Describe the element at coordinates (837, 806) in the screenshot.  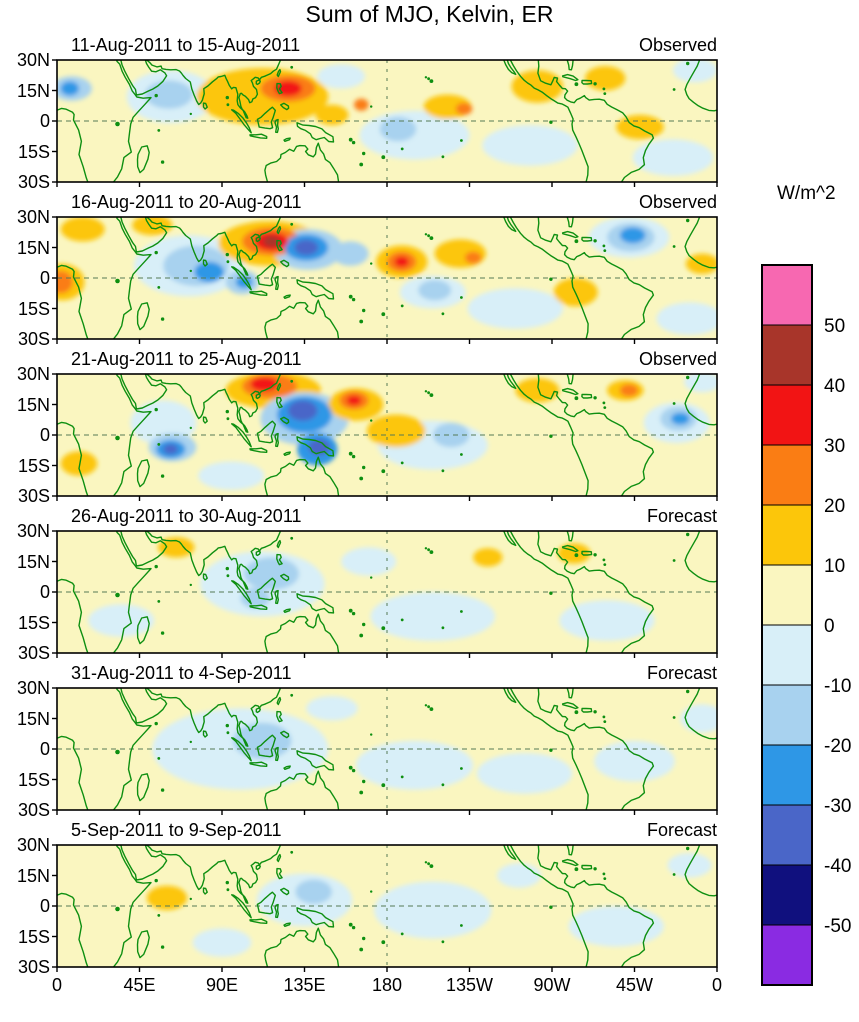
I see `colorbar-tick-label: -30` at that location.